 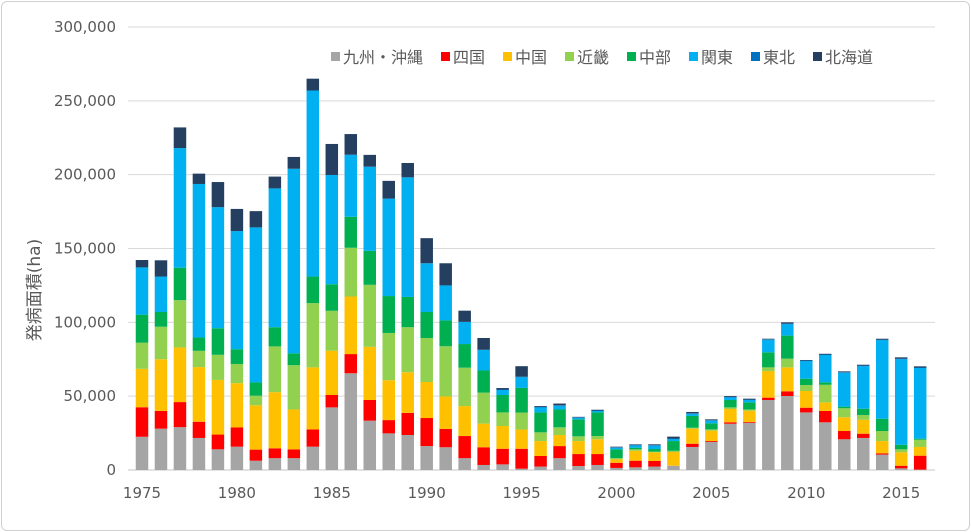 I want to click on bar-segment-4-1983, so click(x=294, y=359).